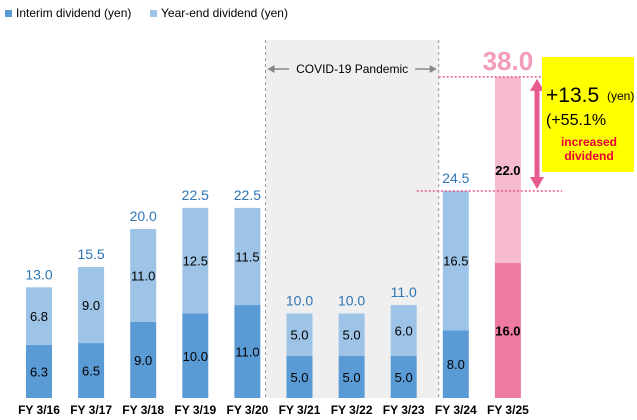 This screenshot has height=420, width=637. What do you see at coordinates (404, 410) in the screenshot?
I see `x-tick-label: FY 3/23` at bounding box center [404, 410].